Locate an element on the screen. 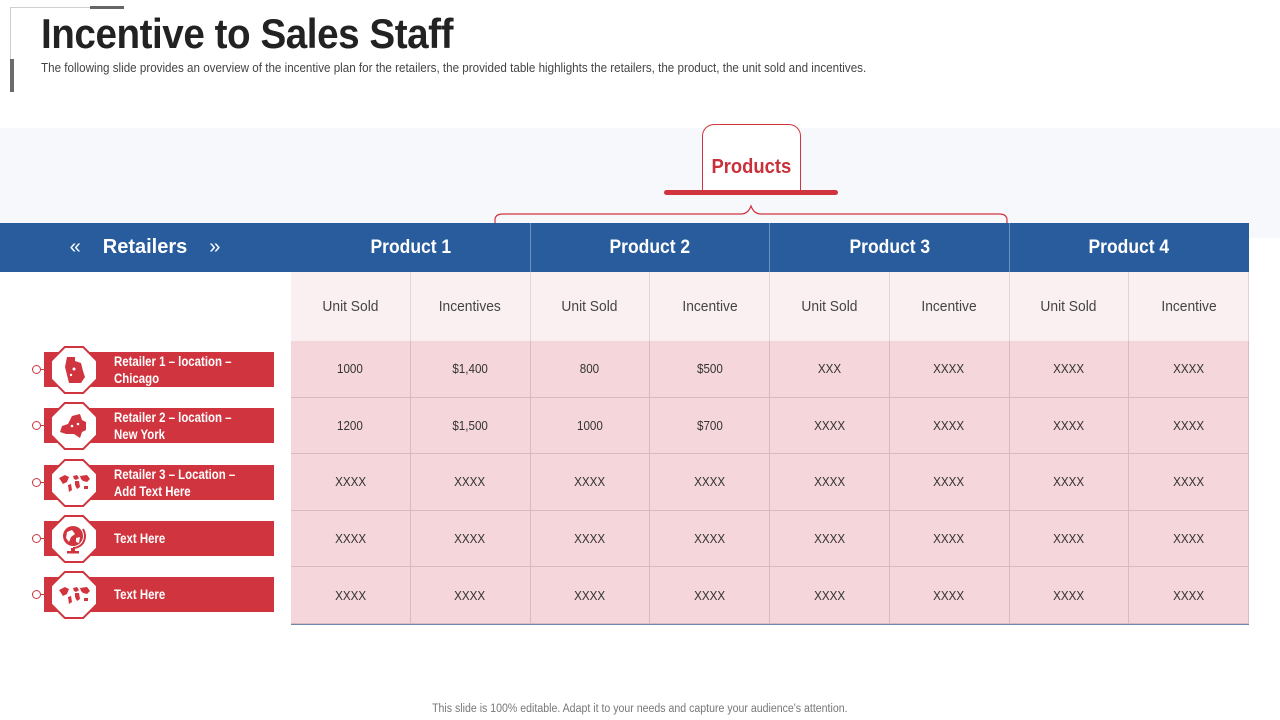 Image resolution: width=1280 pixels, height=720 pixels. table-cell: XXX is located at coordinates (830, 369).